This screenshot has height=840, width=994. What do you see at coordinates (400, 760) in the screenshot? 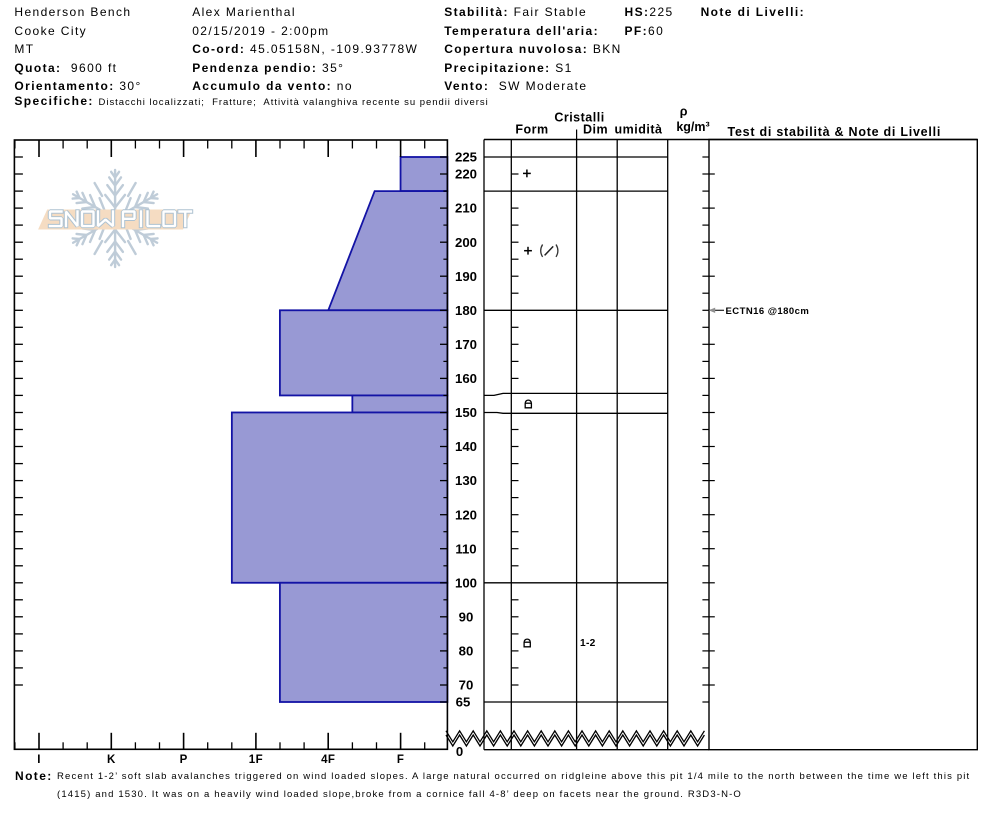
I see `svg-text: F` at bounding box center [400, 760].